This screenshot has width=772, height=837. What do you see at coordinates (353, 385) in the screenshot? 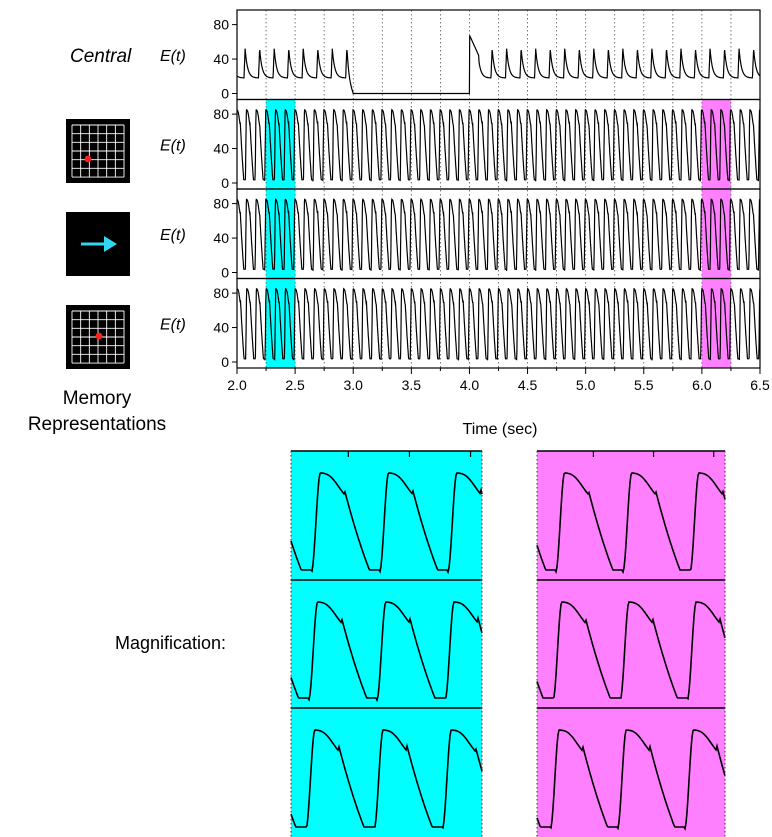
I see `x-tick-label: 3.0` at bounding box center [353, 385].